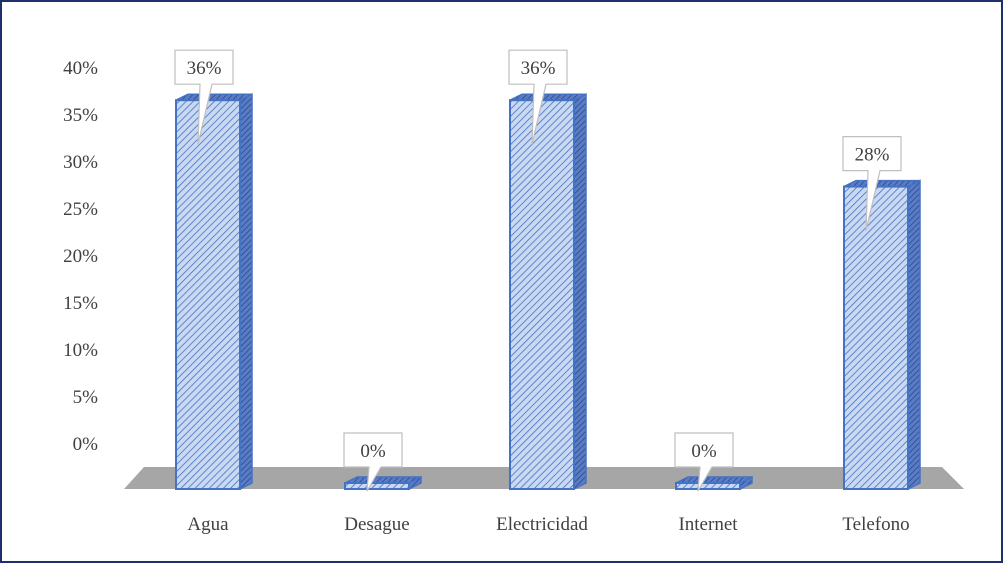 This screenshot has height=565, width=1003. What do you see at coordinates (376, 524) in the screenshot?
I see `x-category-label: Desague` at bounding box center [376, 524].